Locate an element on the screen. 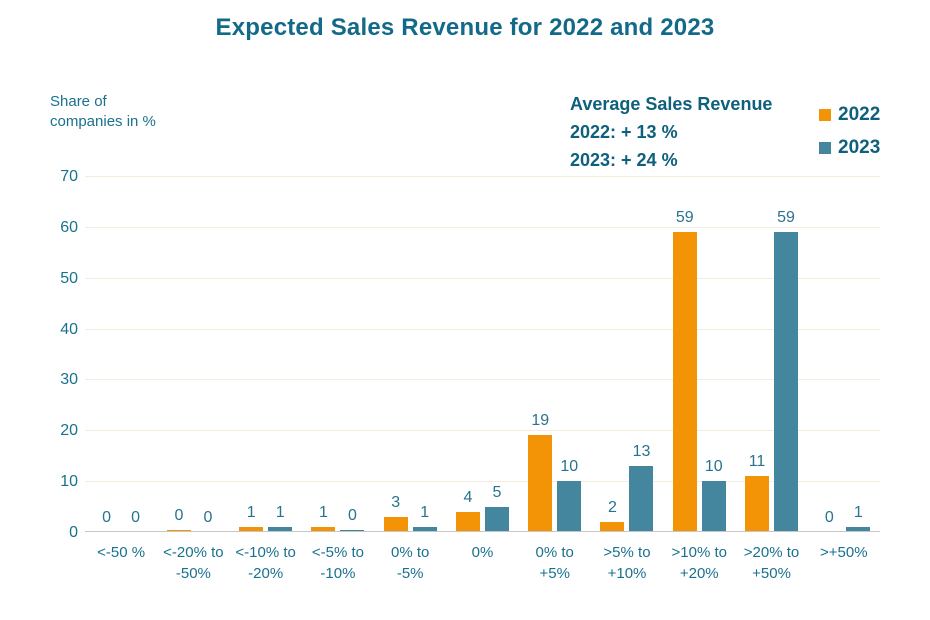  x-tick-label: >5% to +10% is located at coordinates (627, 563).